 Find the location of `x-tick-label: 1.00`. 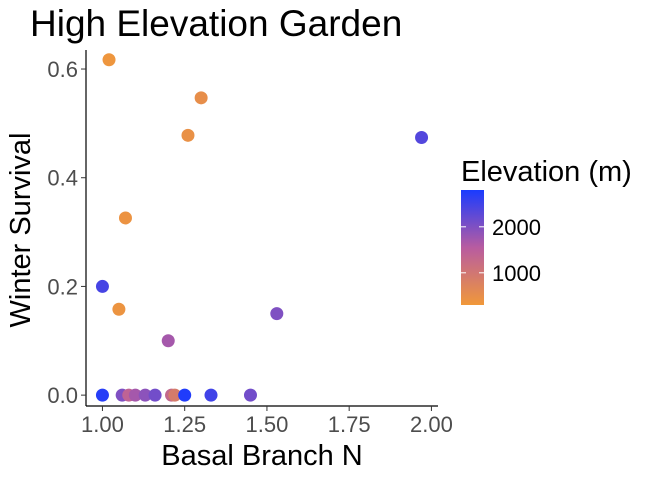

x-tick-label: 1.00 is located at coordinates (102, 424).